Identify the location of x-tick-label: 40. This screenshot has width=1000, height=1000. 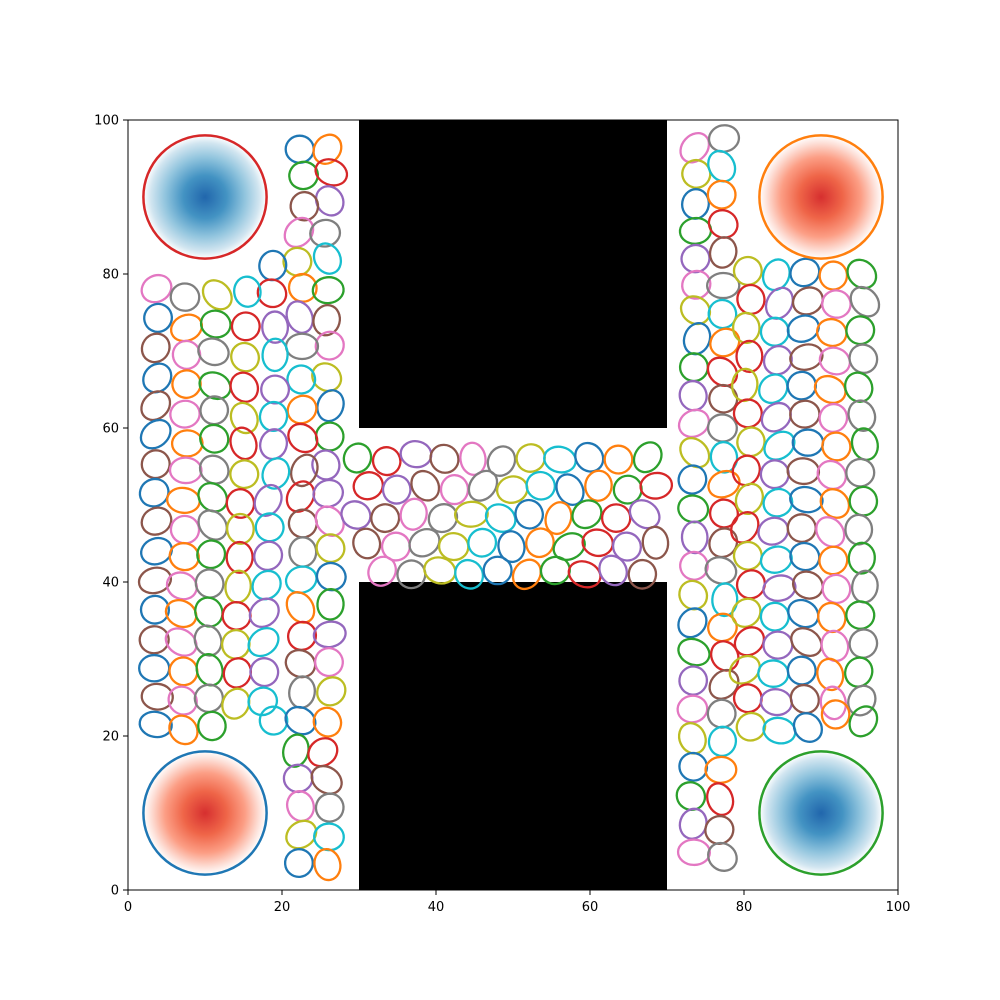
(436, 907).